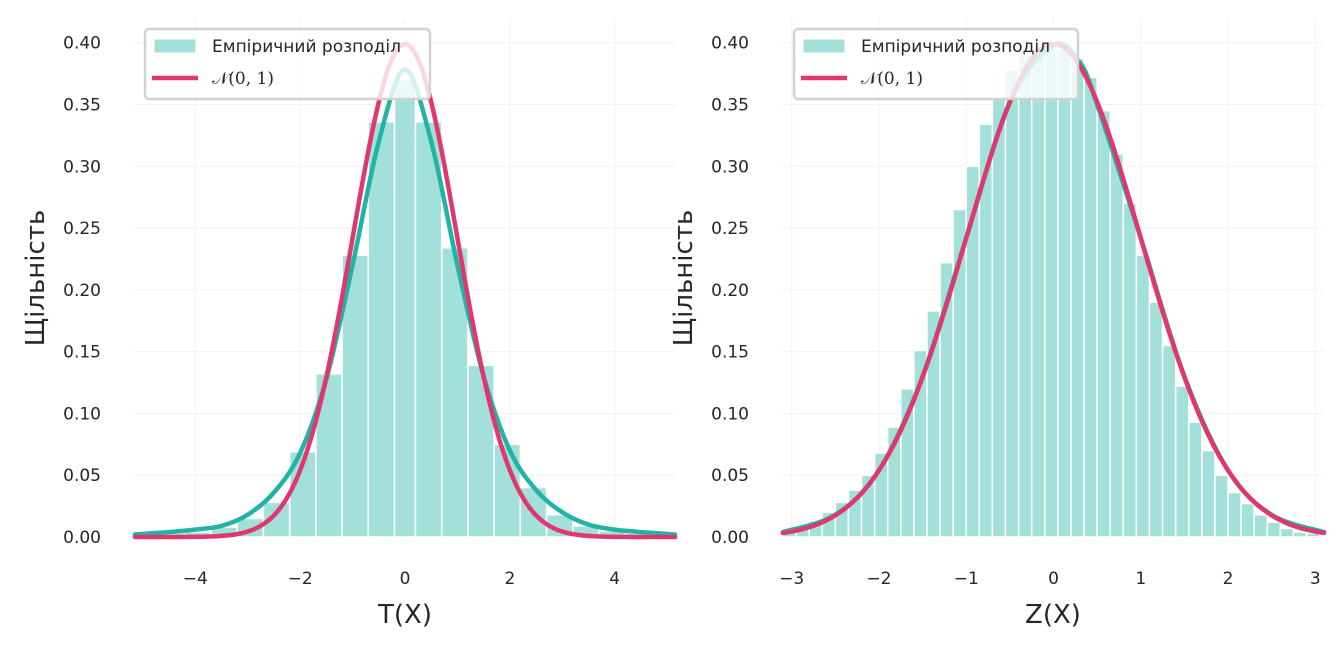  What do you see at coordinates (966, 579) in the screenshot?
I see `x-tick-label: −1` at bounding box center [966, 579].